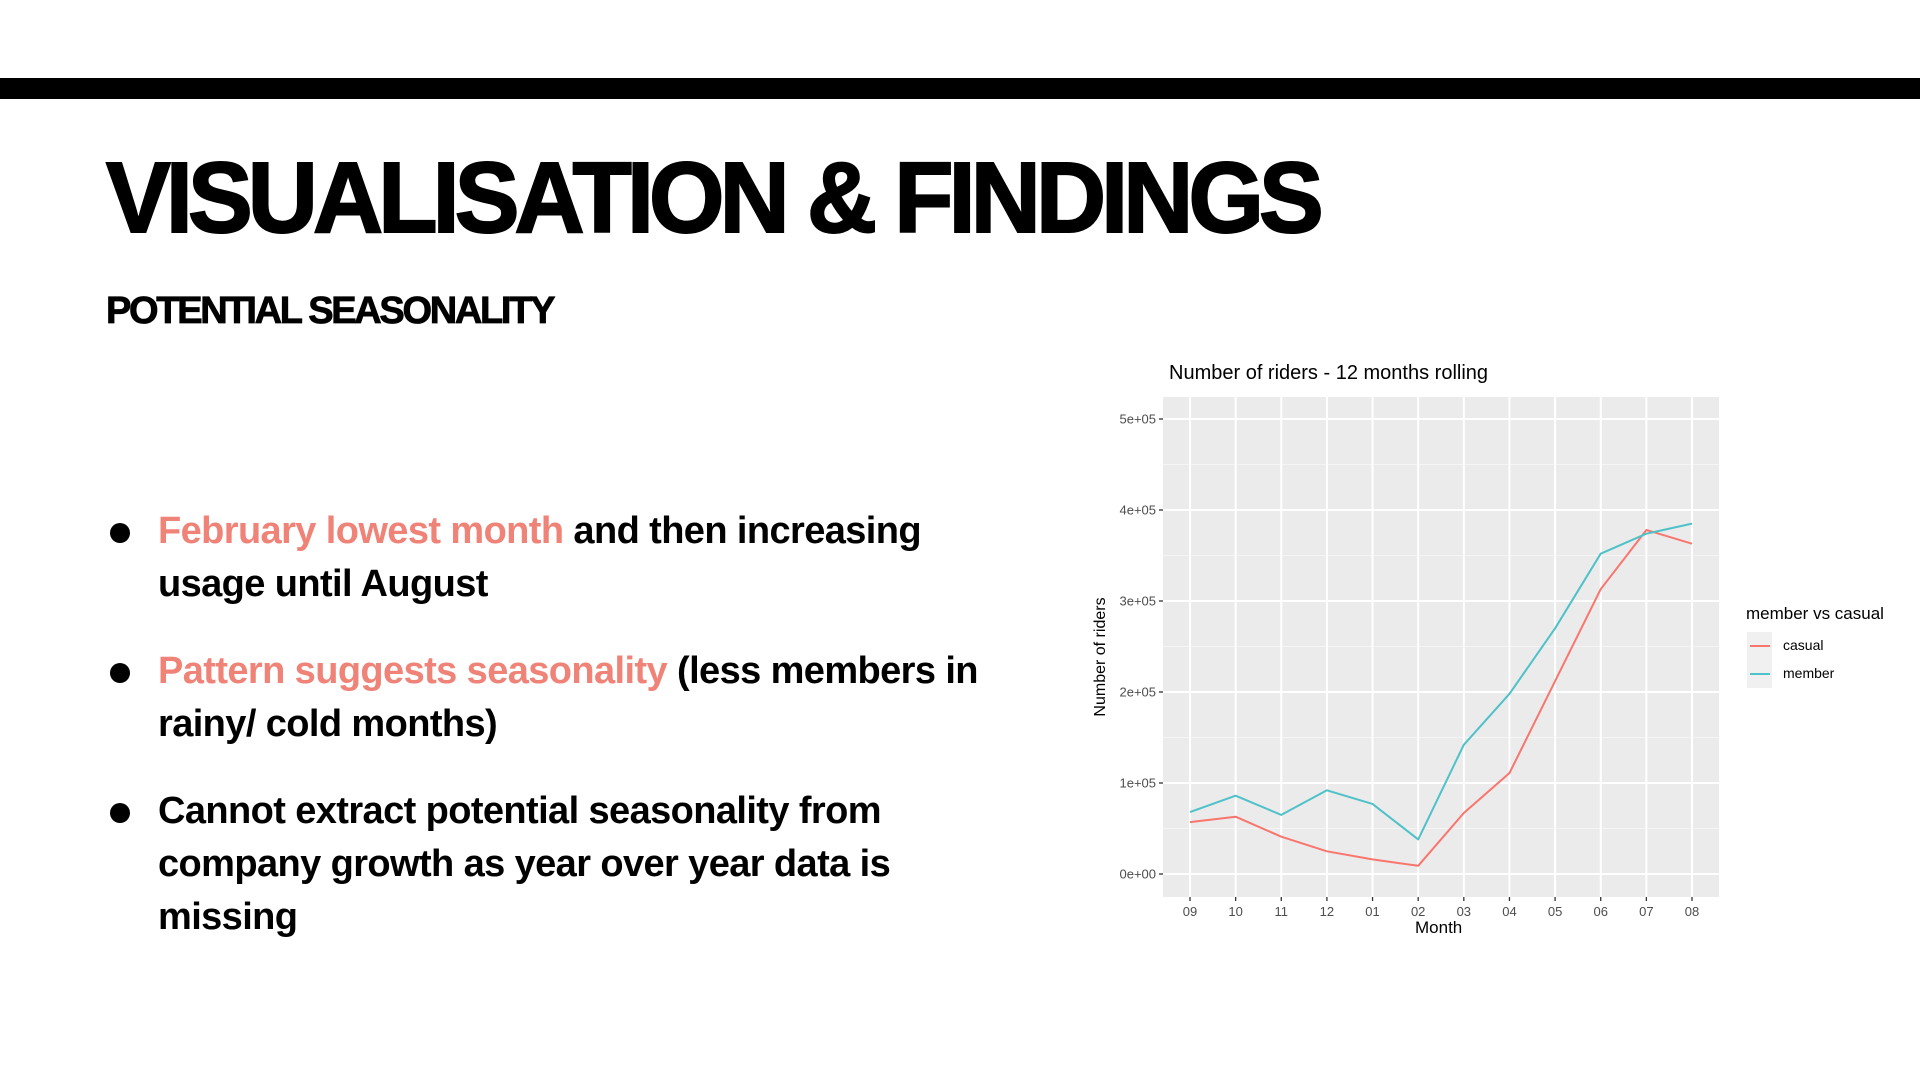 The height and width of the screenshot is (1080, 1920). Describe the element at coordinates (1809, 673) in the screenshot. I see `legend-member-label: member` at that location.